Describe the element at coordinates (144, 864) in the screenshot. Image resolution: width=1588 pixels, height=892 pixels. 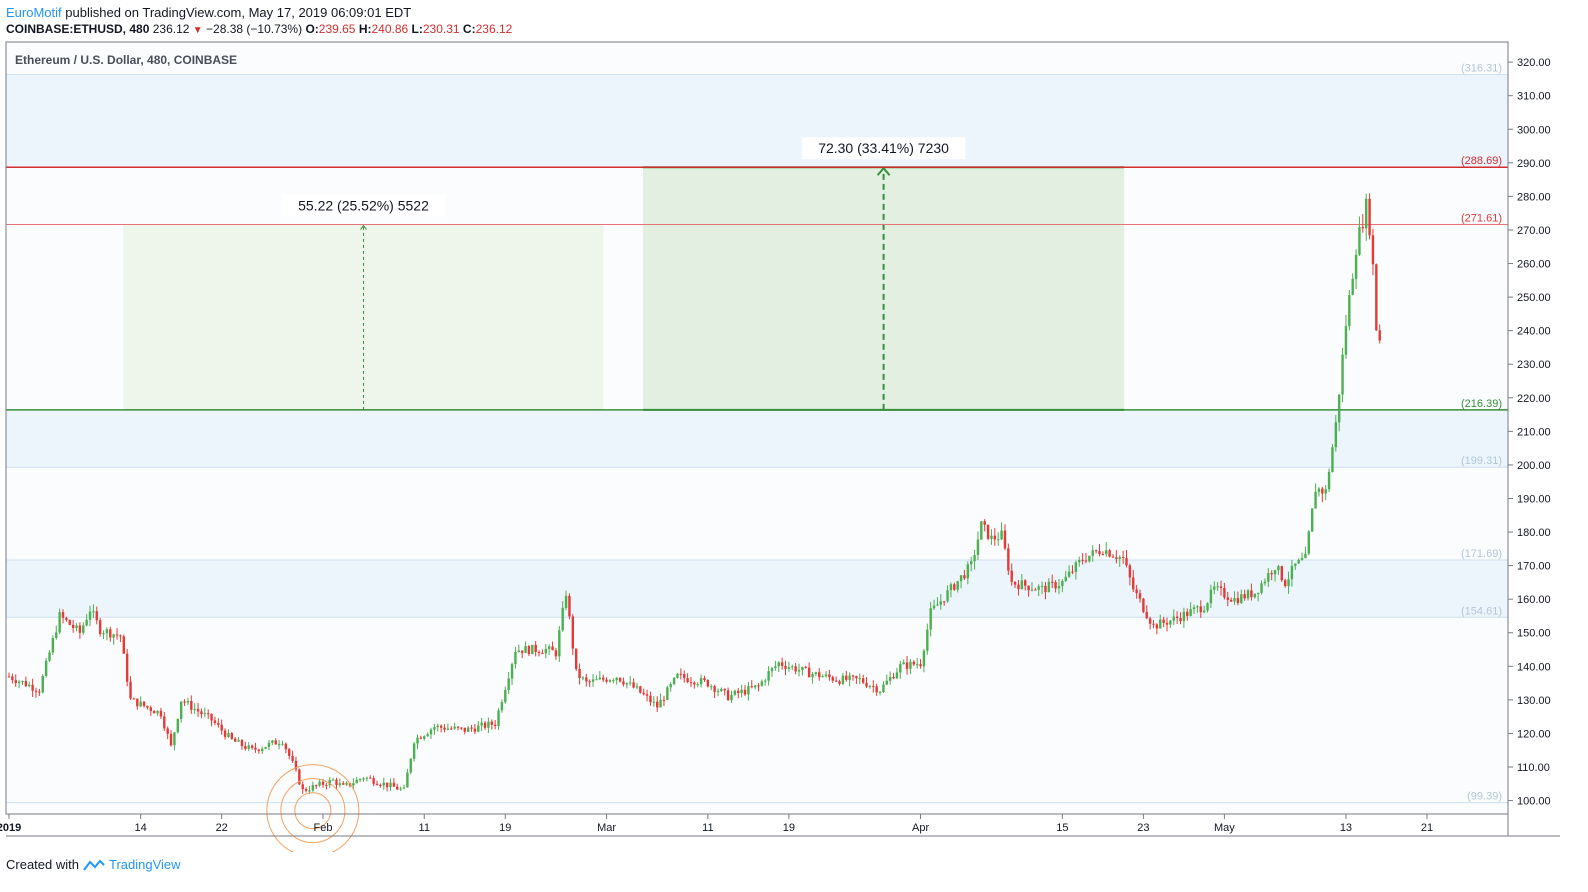
I see `tradingview-brand: TradingView` at that location.